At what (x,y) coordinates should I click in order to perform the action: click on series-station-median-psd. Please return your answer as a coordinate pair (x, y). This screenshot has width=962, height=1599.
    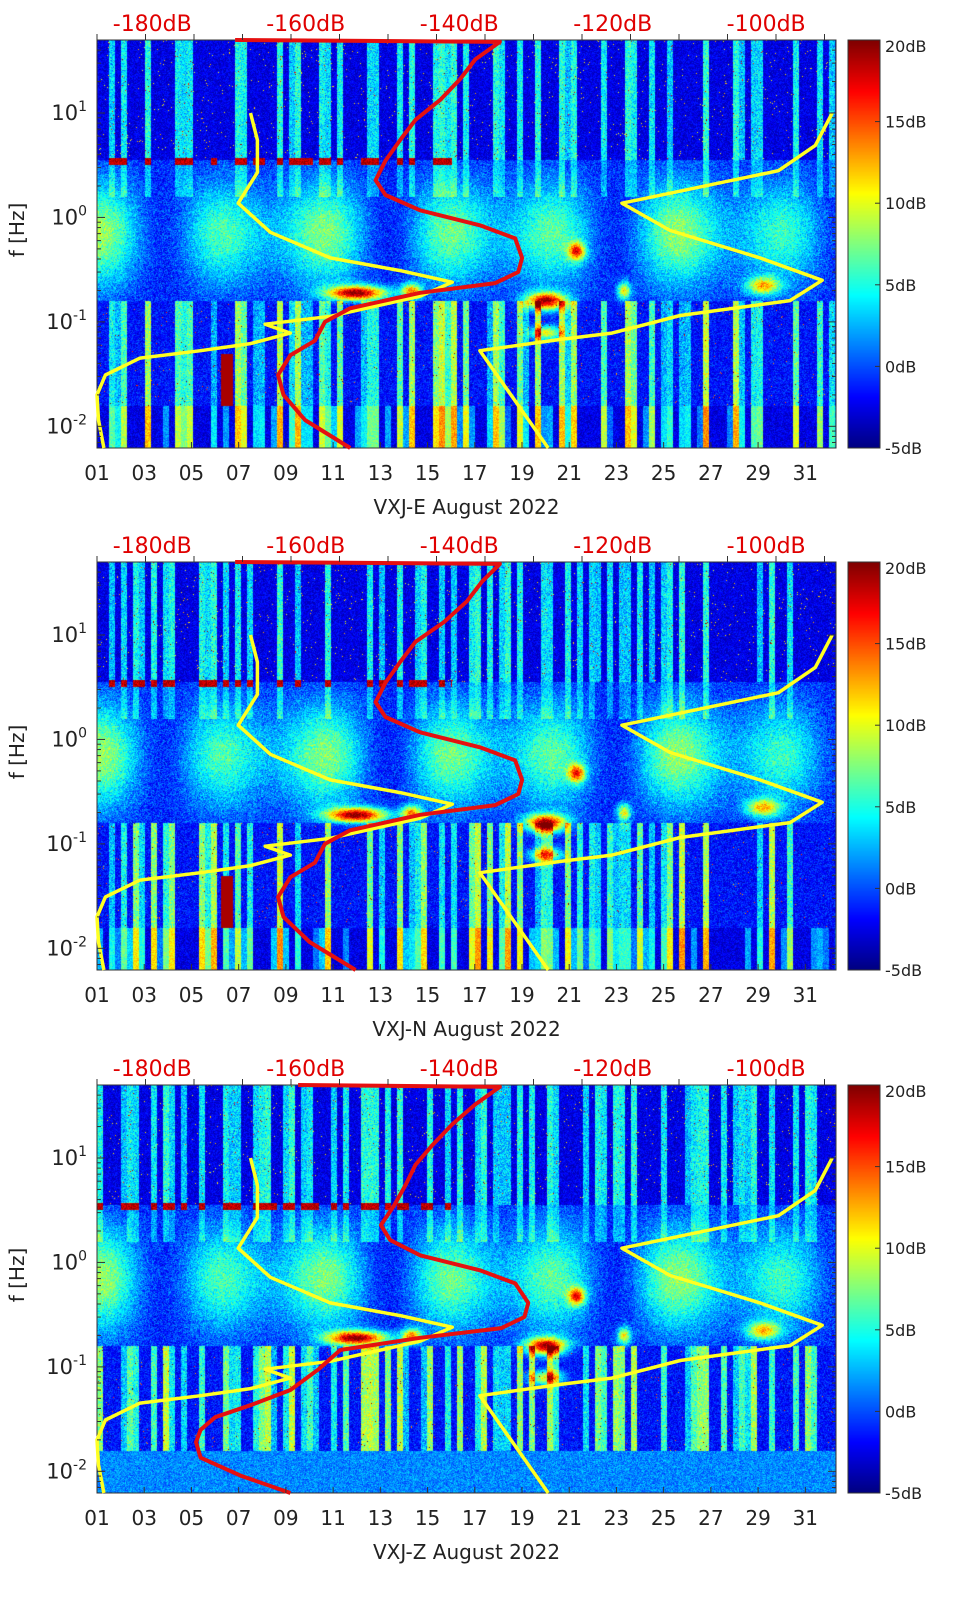
    Looking at the image, I should click on (380, 244).